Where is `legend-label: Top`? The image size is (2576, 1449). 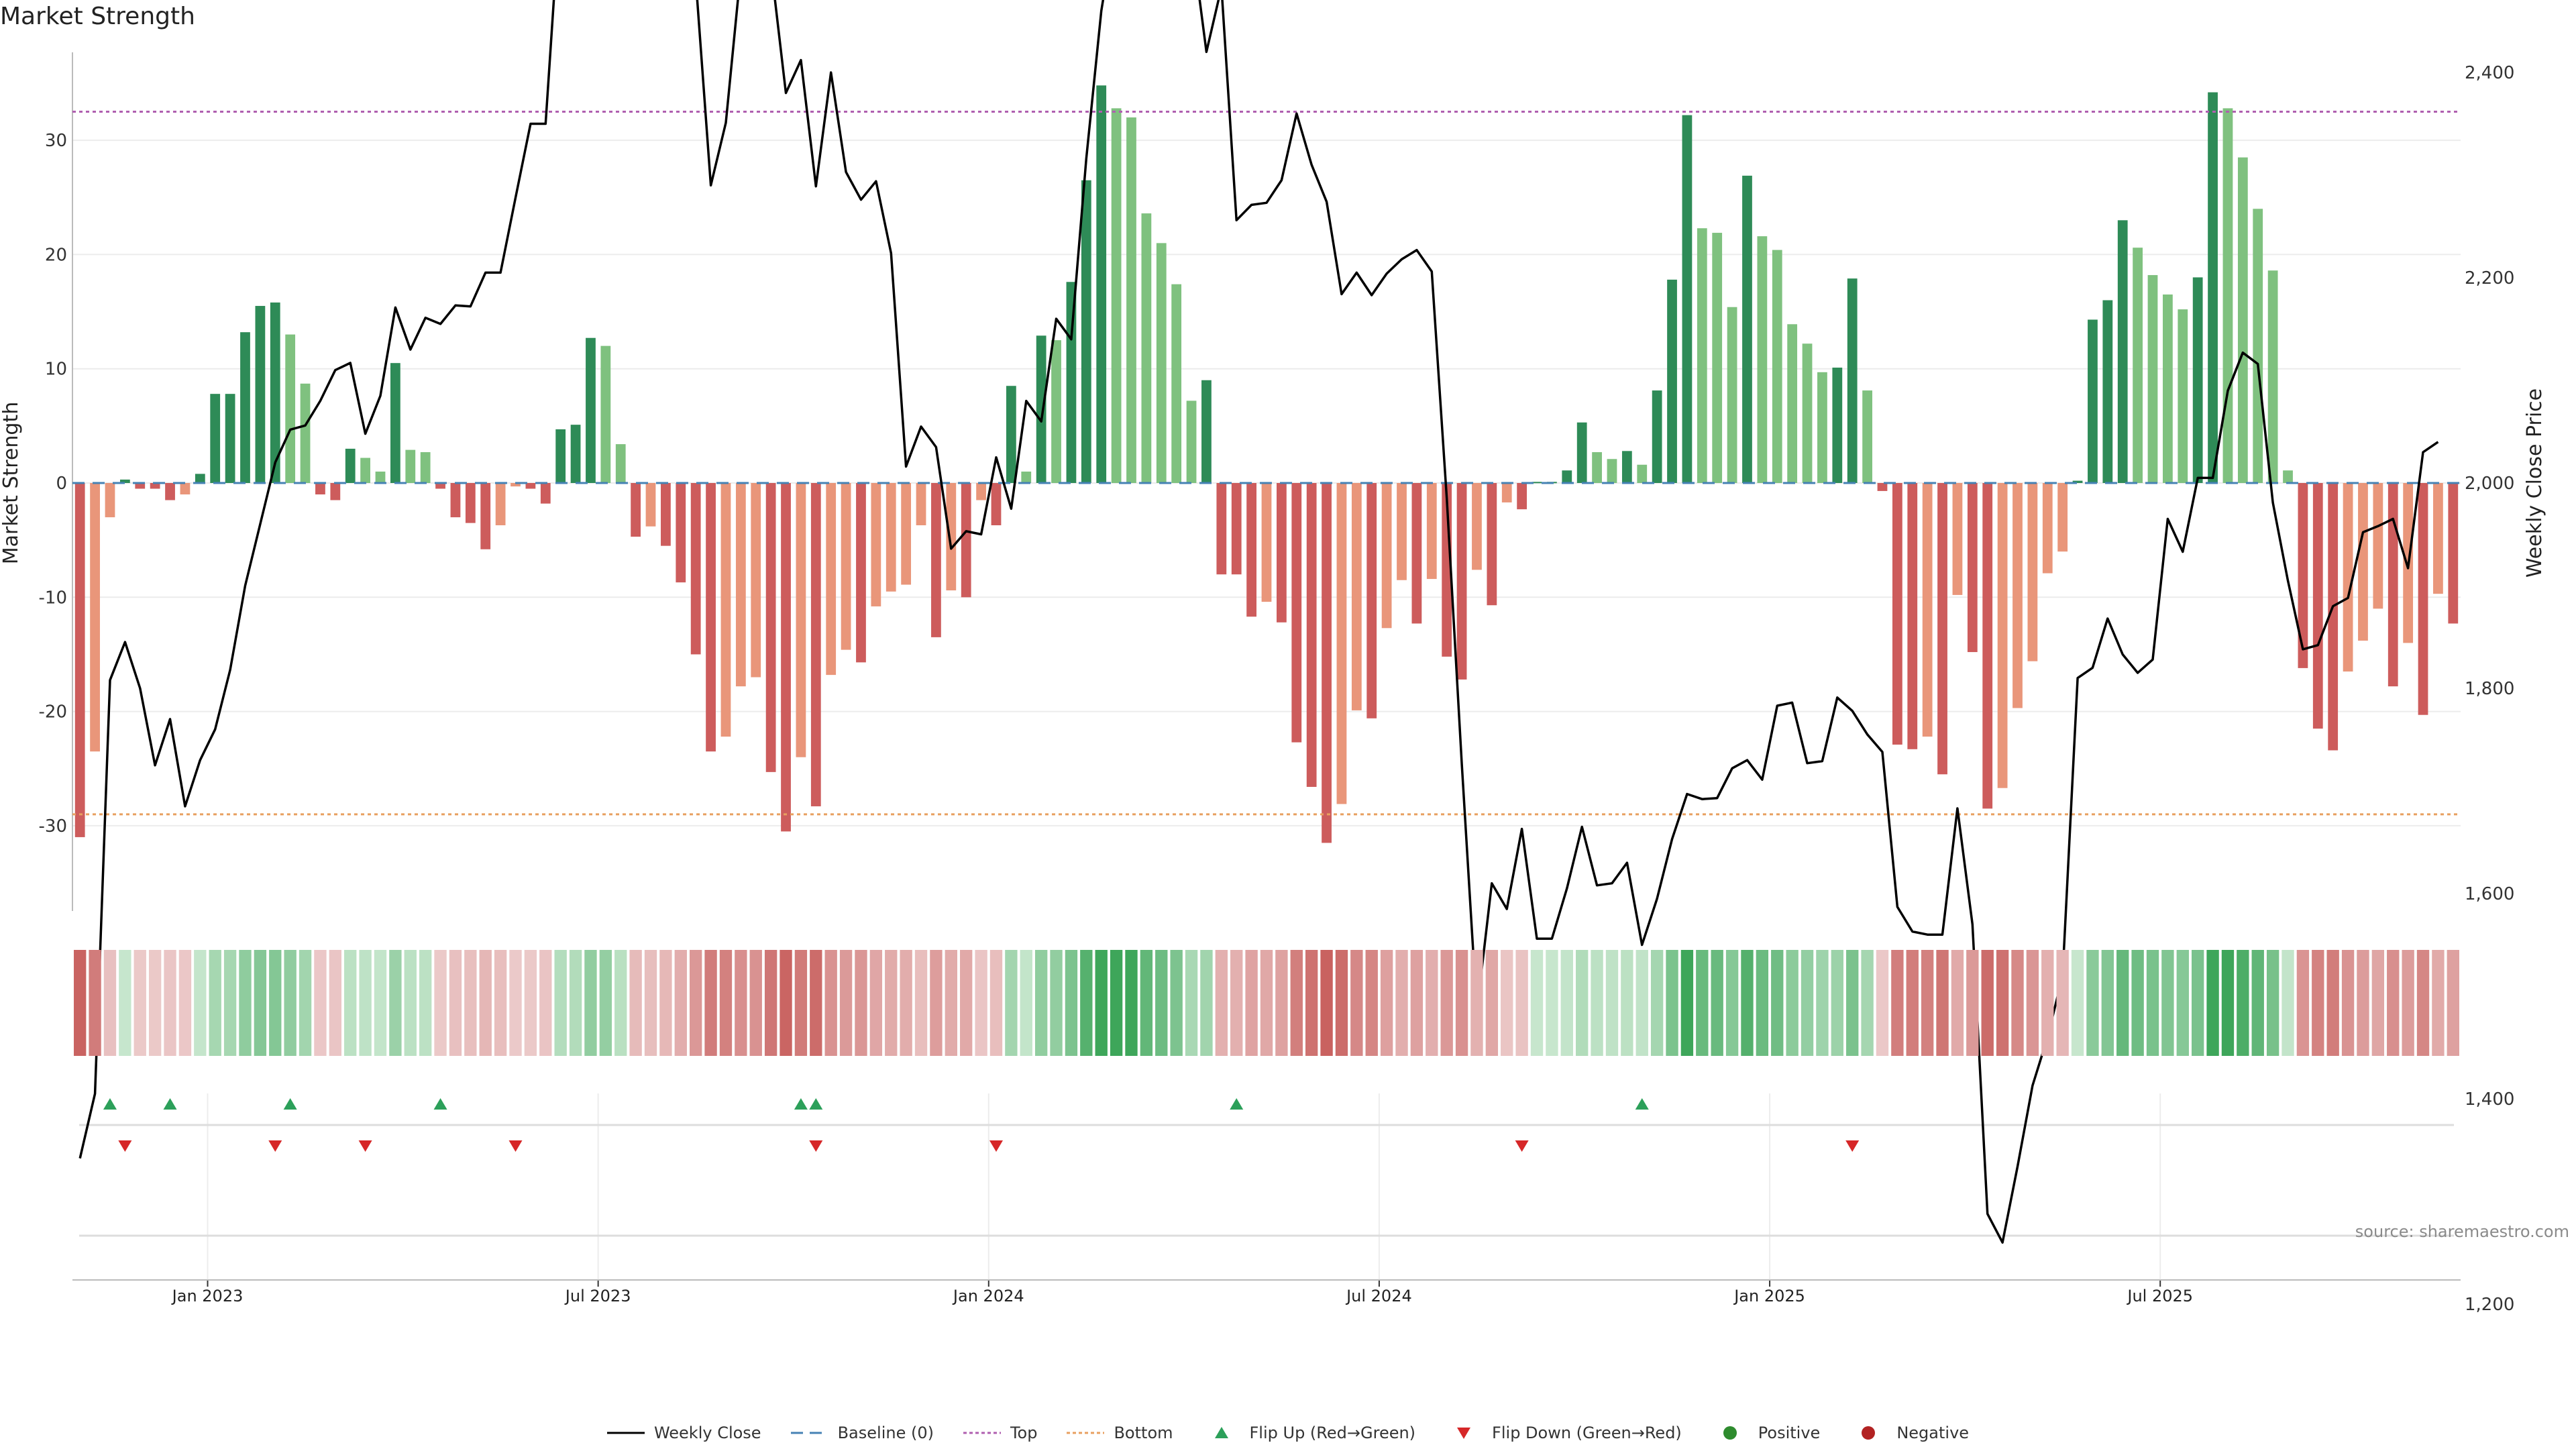 legend-label: Top is located at coordinates (1024, 1433).